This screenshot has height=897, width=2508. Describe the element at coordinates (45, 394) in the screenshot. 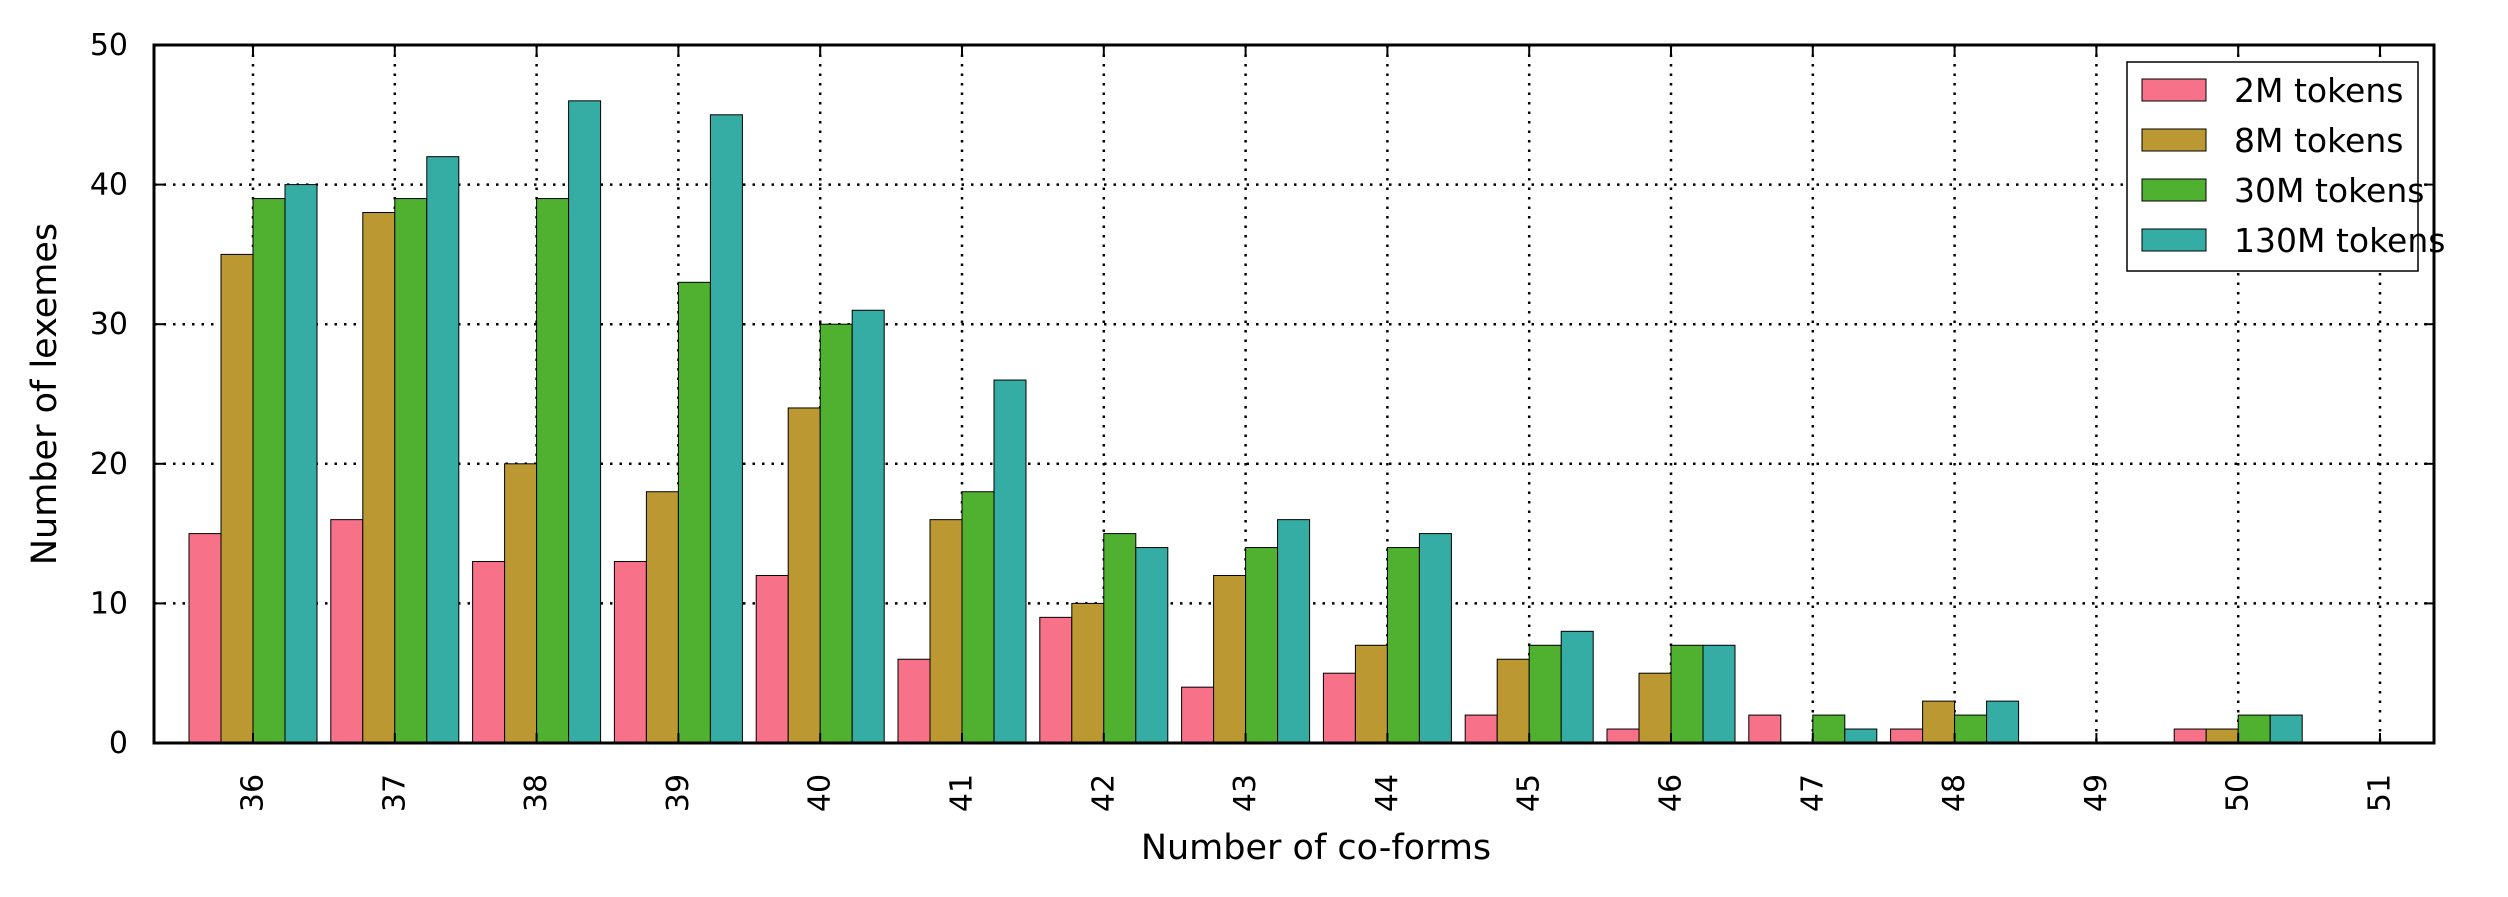

I see `y-axis-title: Number of lexemes` at that location.